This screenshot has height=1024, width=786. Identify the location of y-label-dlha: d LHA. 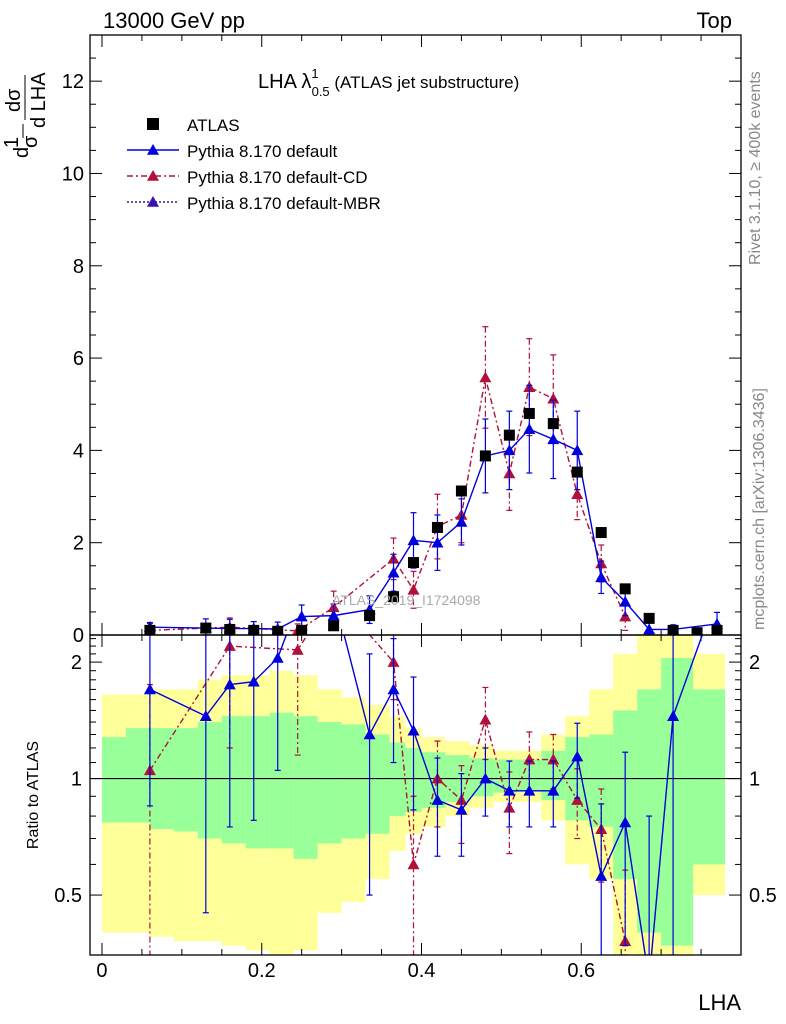
(39, 100).